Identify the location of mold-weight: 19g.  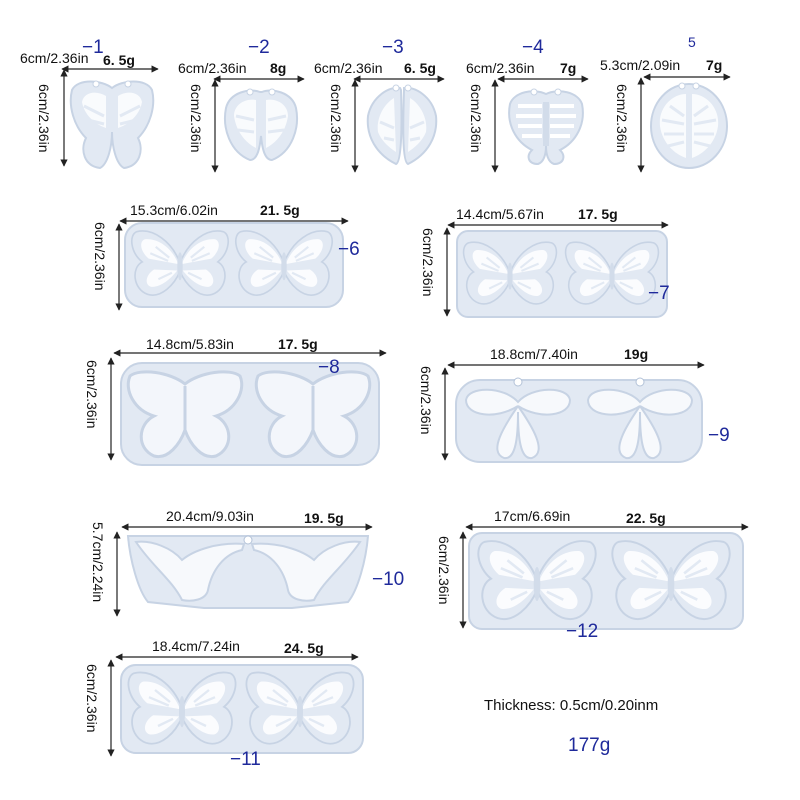
(636, 354).